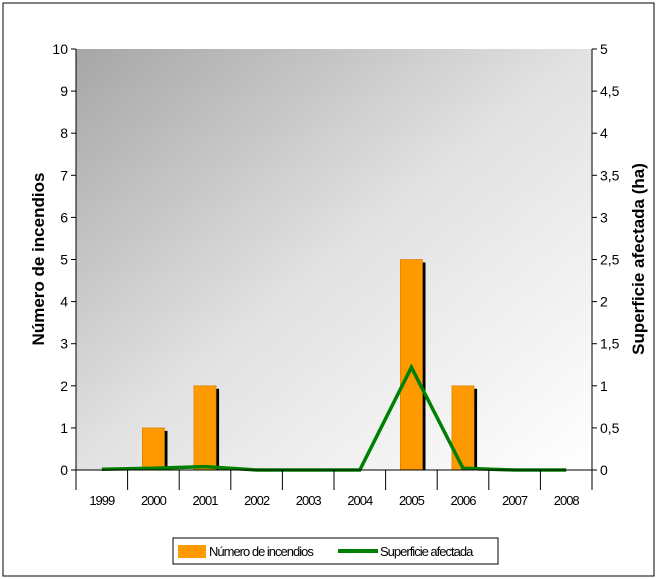 The height and width of the screenshot is (579, 658). What do you see at coordinates (604, 217) in the screenshot?
I see `y-right-tick-label: 3` at bounding box center [604, 217].